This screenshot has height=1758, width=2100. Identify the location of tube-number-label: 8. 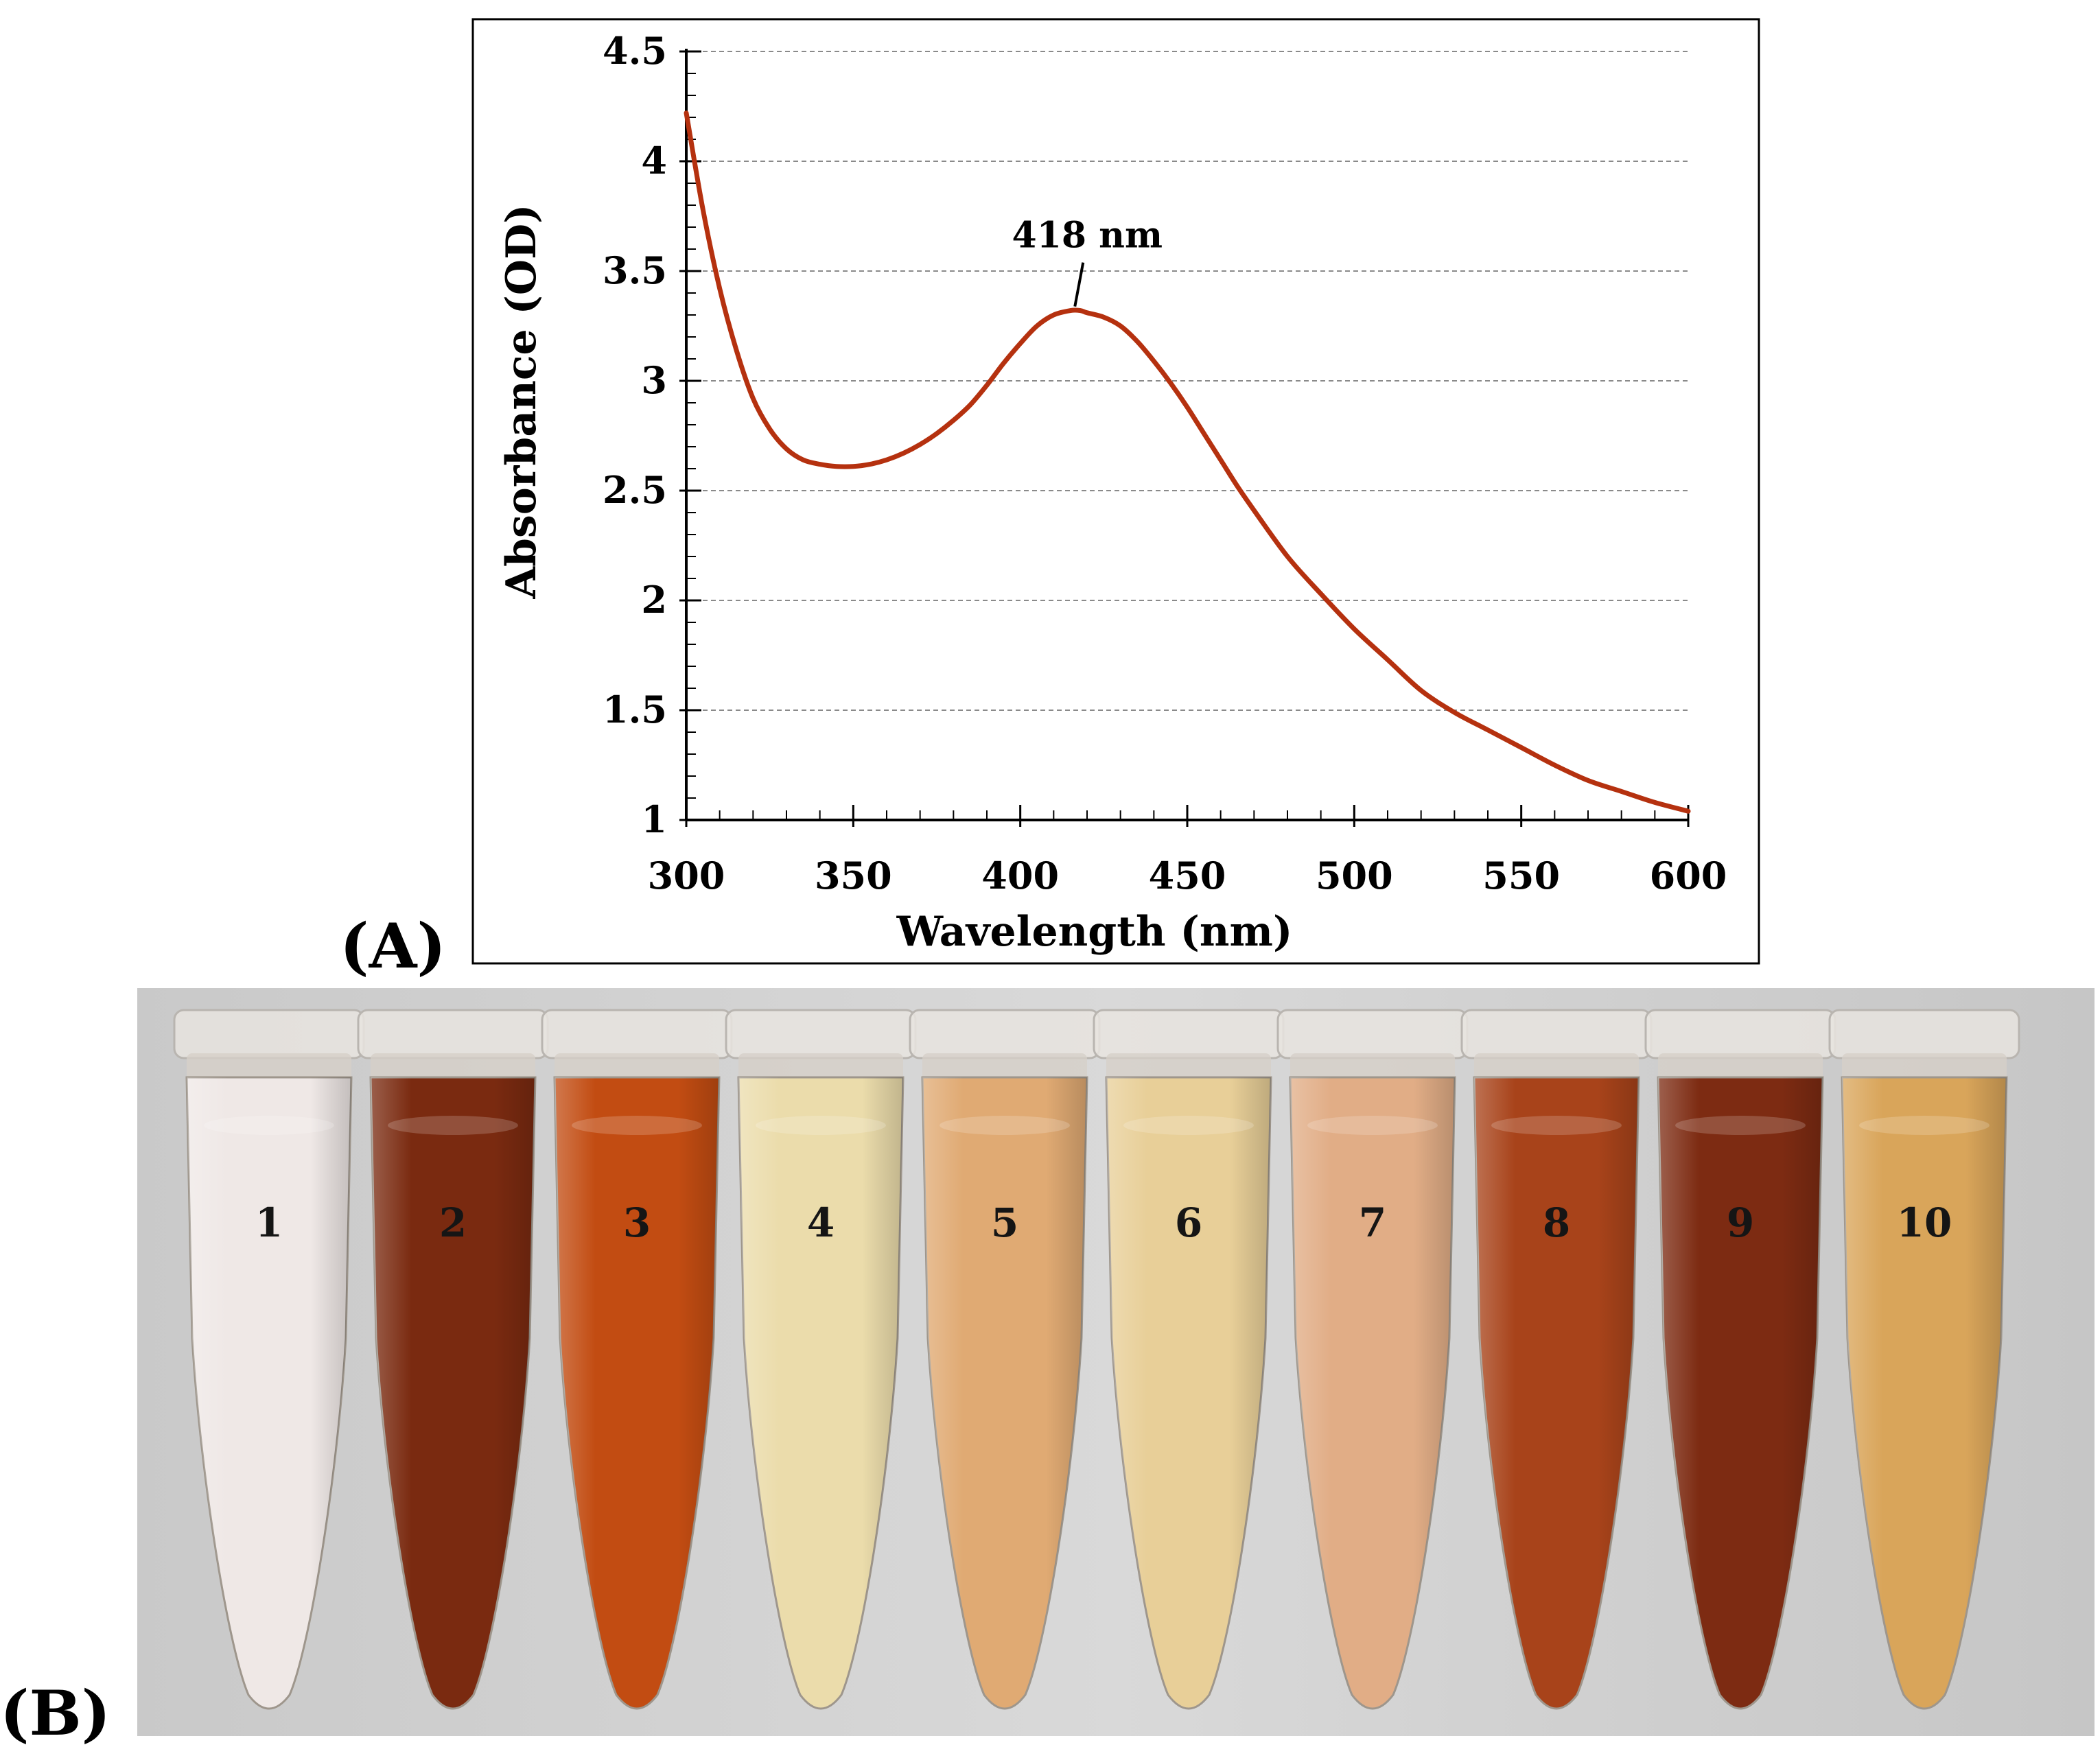
(1556, 1222).